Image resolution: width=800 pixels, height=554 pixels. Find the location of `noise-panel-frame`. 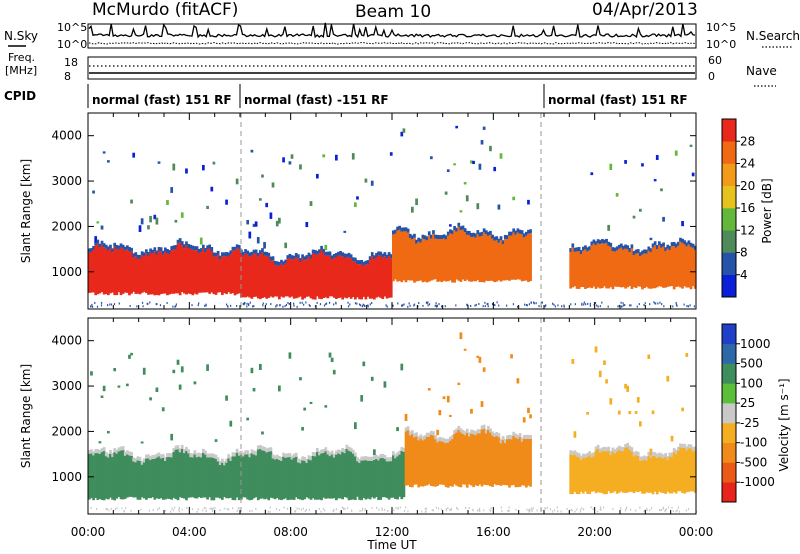

noise-panel-frame is located at coordinates (392, 36).